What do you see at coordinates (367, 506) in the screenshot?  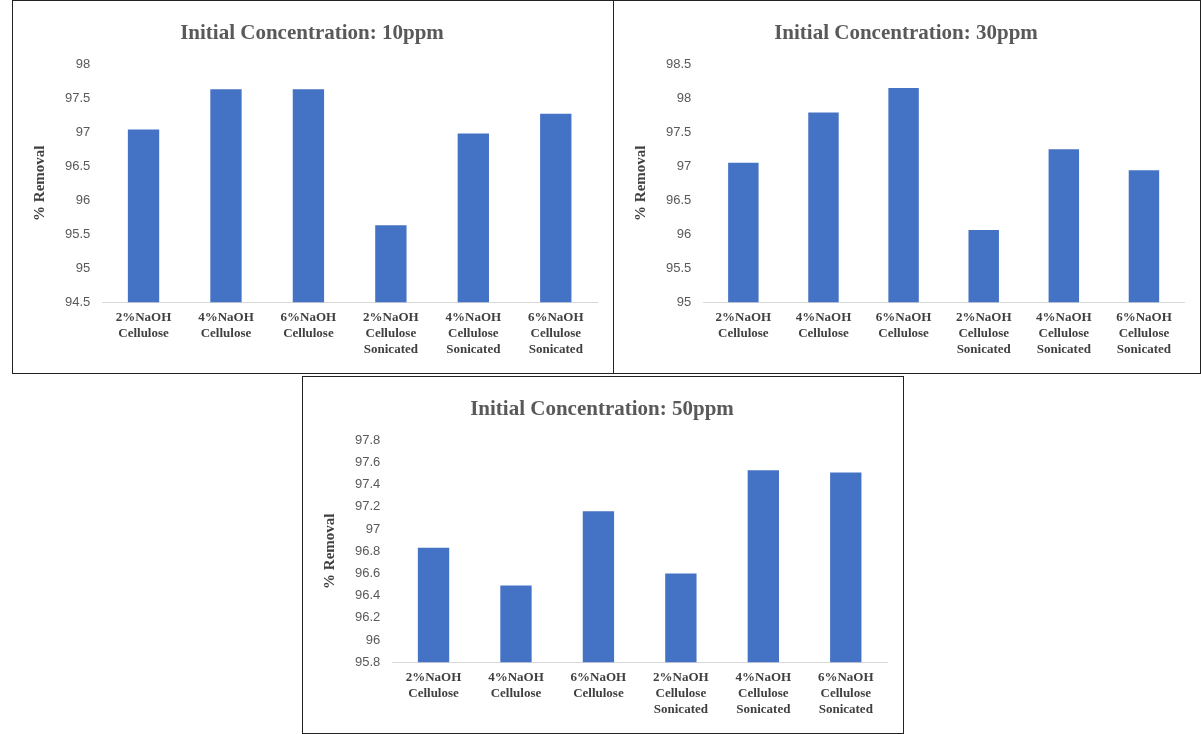 I see `y-tick-label: 97.2` at bounding box center [367, 506].